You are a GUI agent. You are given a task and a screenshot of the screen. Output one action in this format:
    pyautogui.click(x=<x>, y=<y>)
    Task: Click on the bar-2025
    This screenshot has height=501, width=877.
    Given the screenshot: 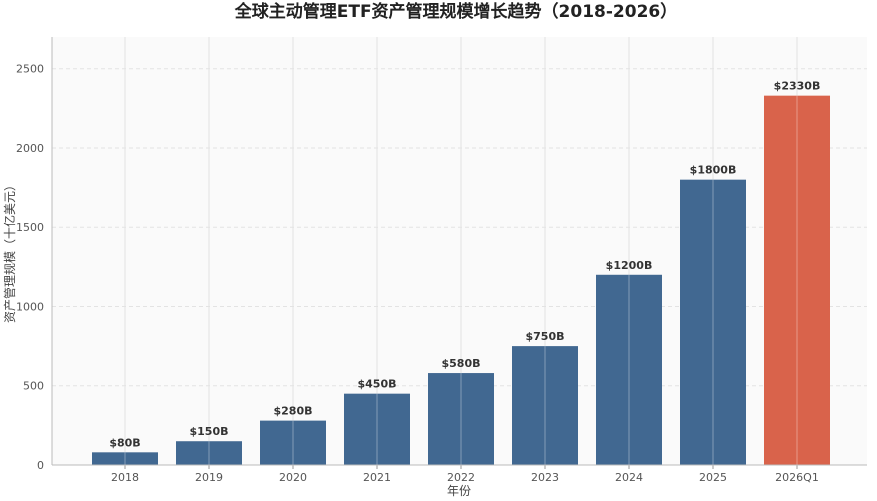 What is the action you would take?
    pyautogui.click(x=713, y=322)
    